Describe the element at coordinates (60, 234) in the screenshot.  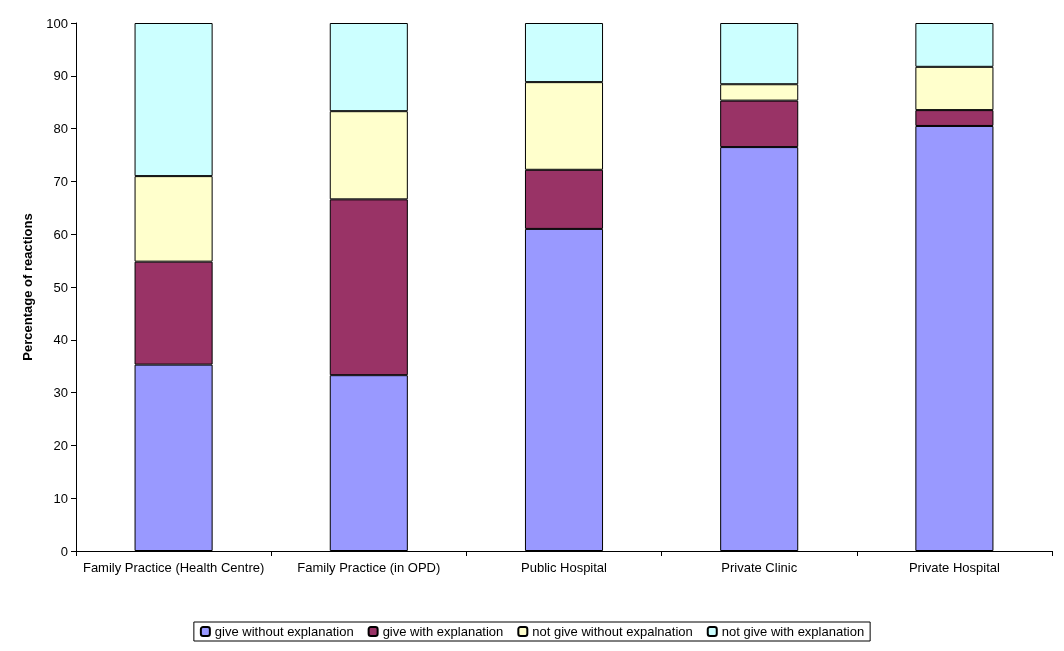
I see `y-tick-label: 60` at that location.